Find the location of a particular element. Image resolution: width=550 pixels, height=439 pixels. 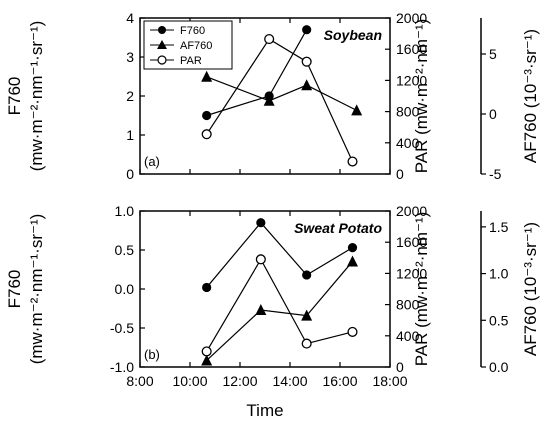

panel-b-series-par-line is located at coordinates (279, 305).